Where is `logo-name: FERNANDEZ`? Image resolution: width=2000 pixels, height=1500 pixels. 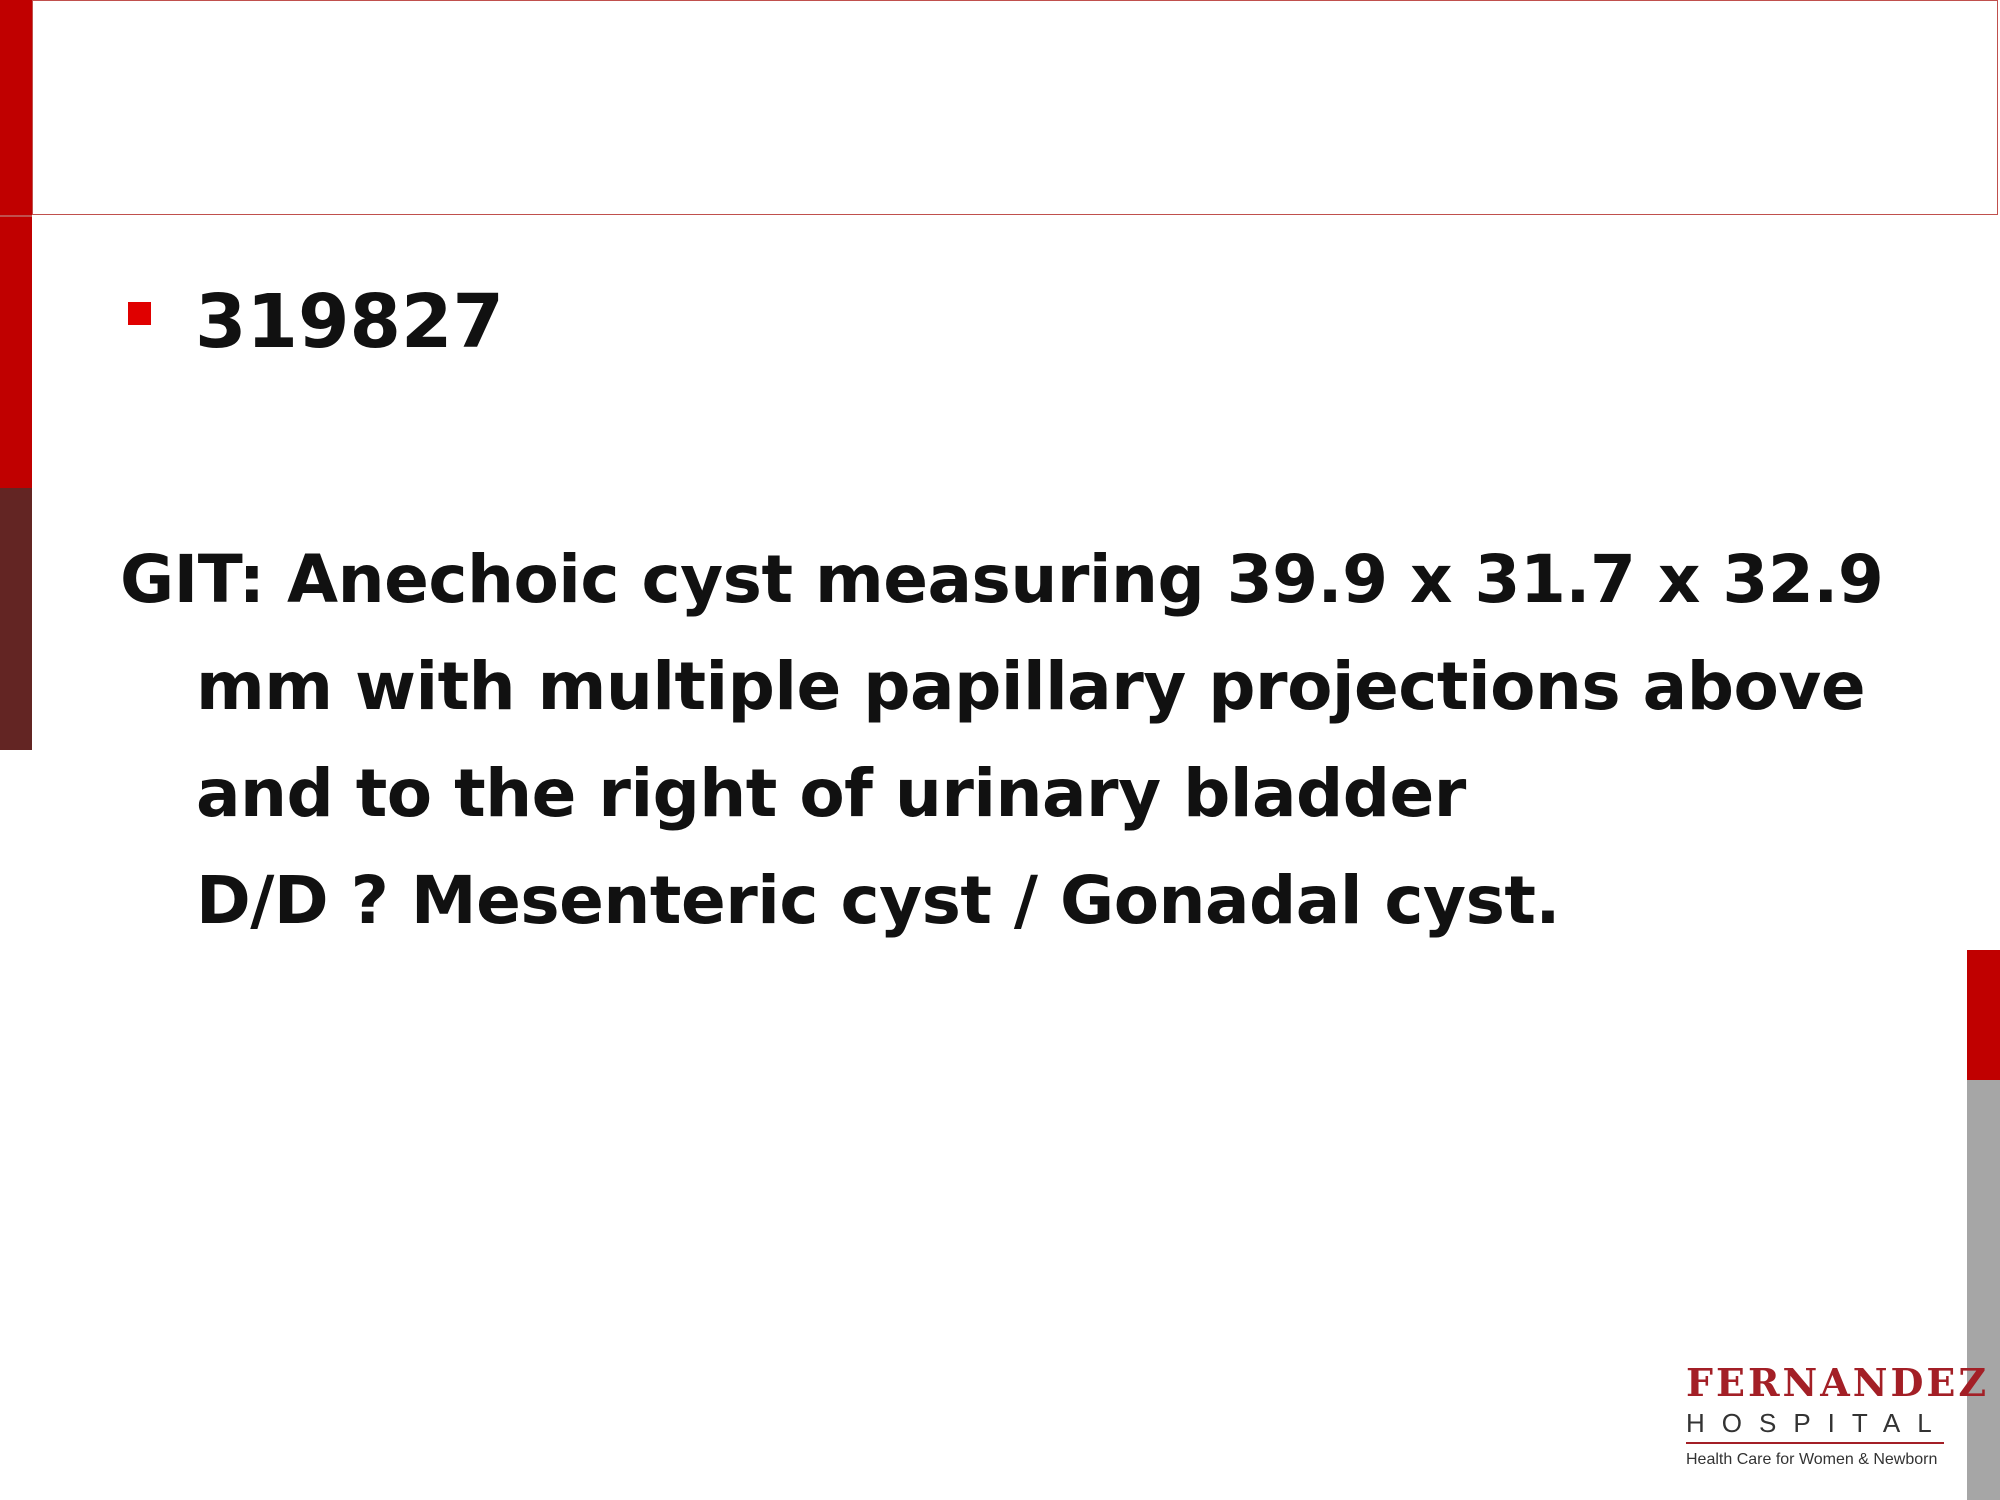
logo-name: FERNANDEZ is located at coordinates (1838, 1382).